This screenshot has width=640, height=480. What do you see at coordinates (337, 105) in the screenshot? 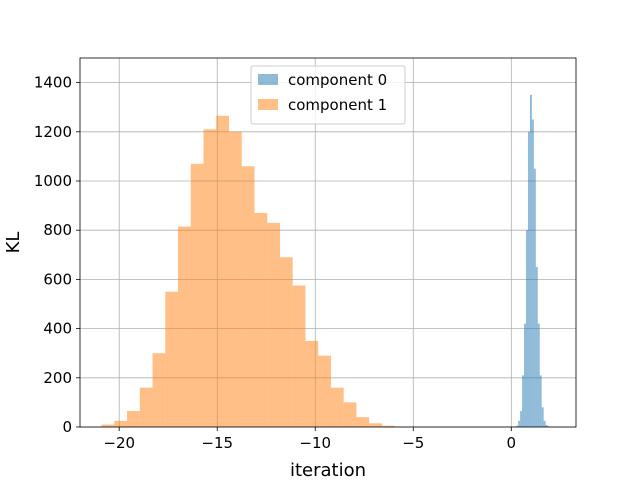
I see `legend-label-component-1: component 1` at bounding box center [337, 105].